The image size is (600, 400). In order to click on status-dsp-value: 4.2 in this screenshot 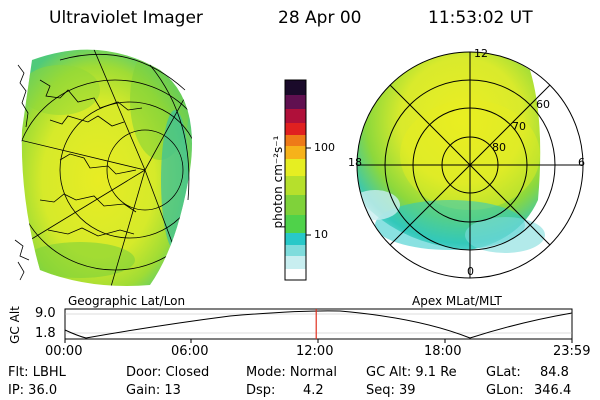, I will do `click(313, 390)`.